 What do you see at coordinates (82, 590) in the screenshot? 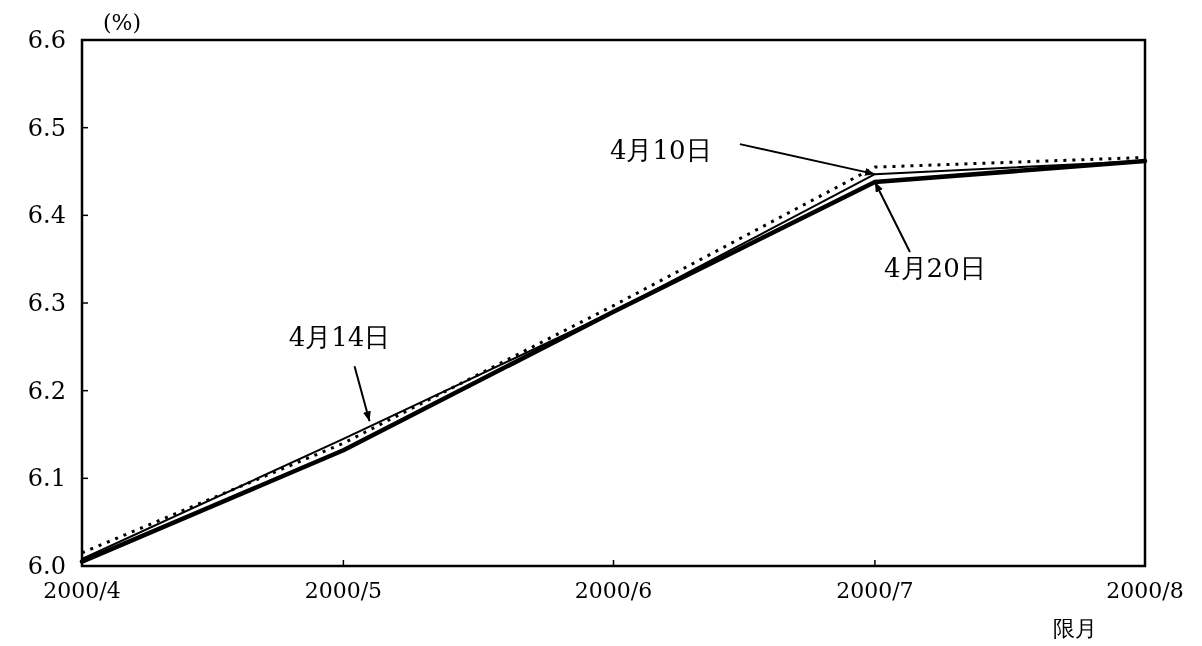
I see `x-tick-label: 2000/4` at bounding box center [82, 590].